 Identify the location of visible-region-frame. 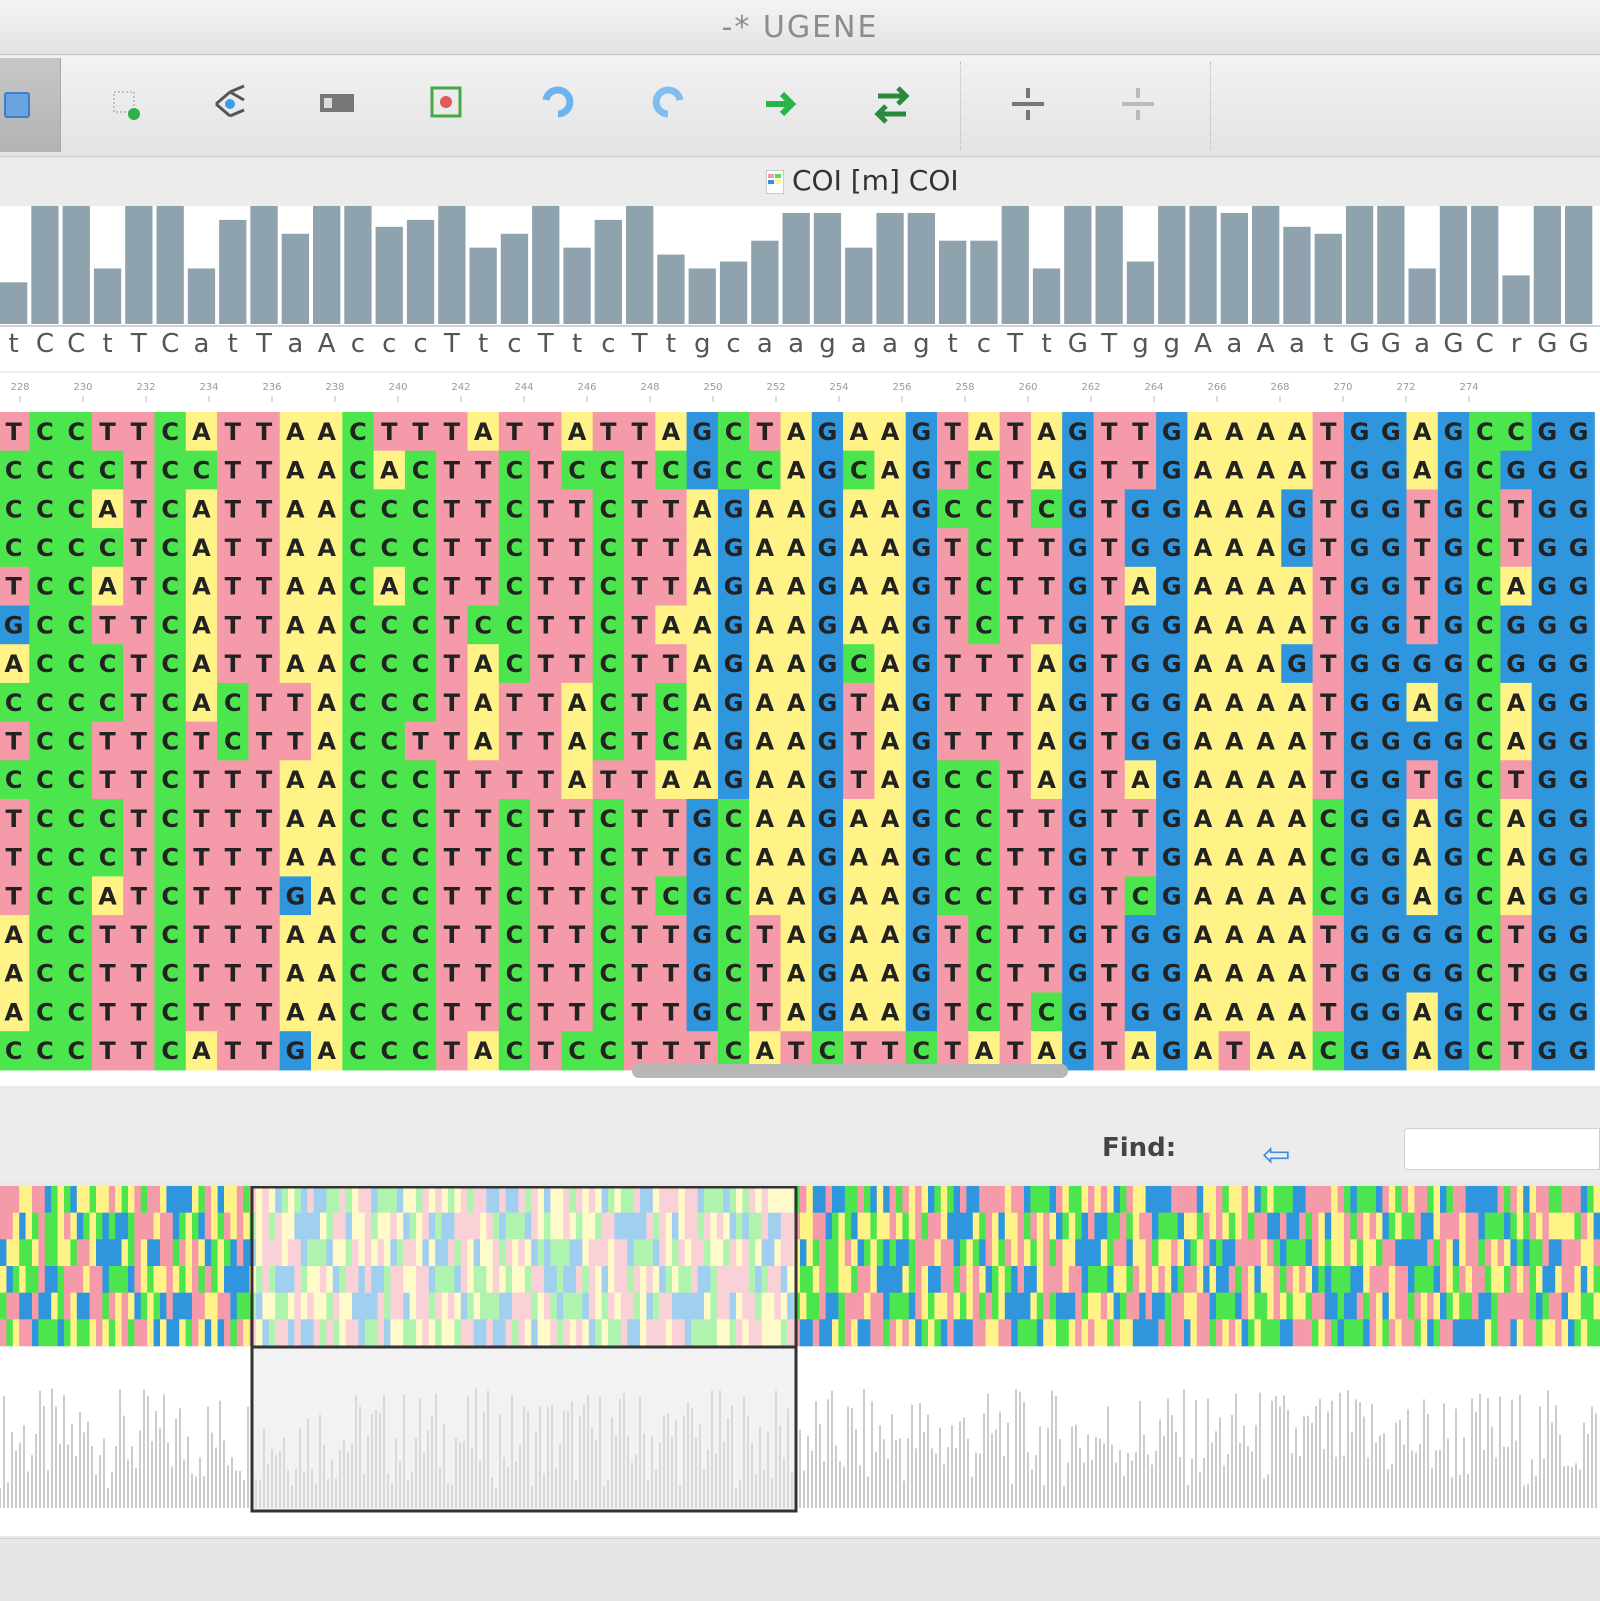
(524, 1267).